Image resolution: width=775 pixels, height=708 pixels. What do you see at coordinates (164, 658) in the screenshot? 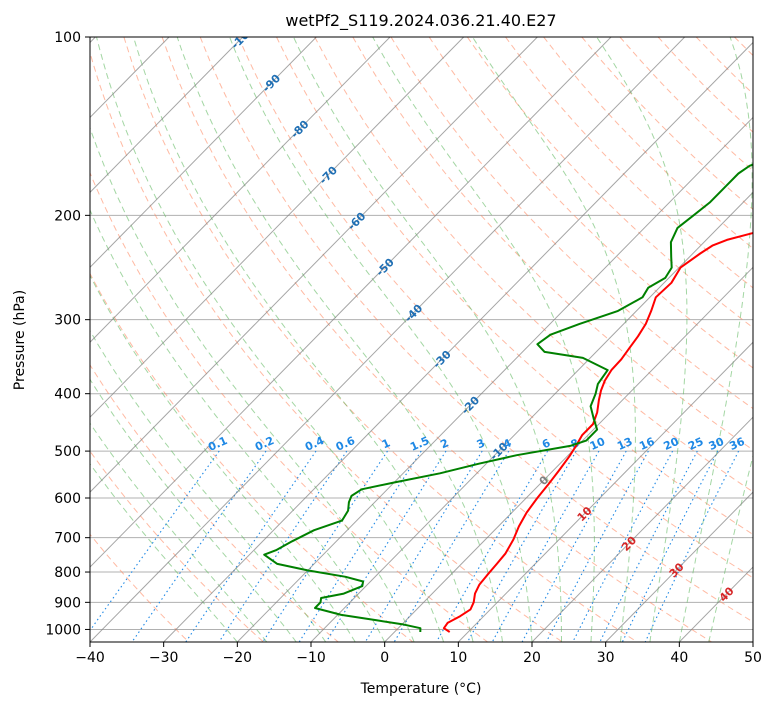
I see `x-tick-label: −30` at bounding box center [164, 658].